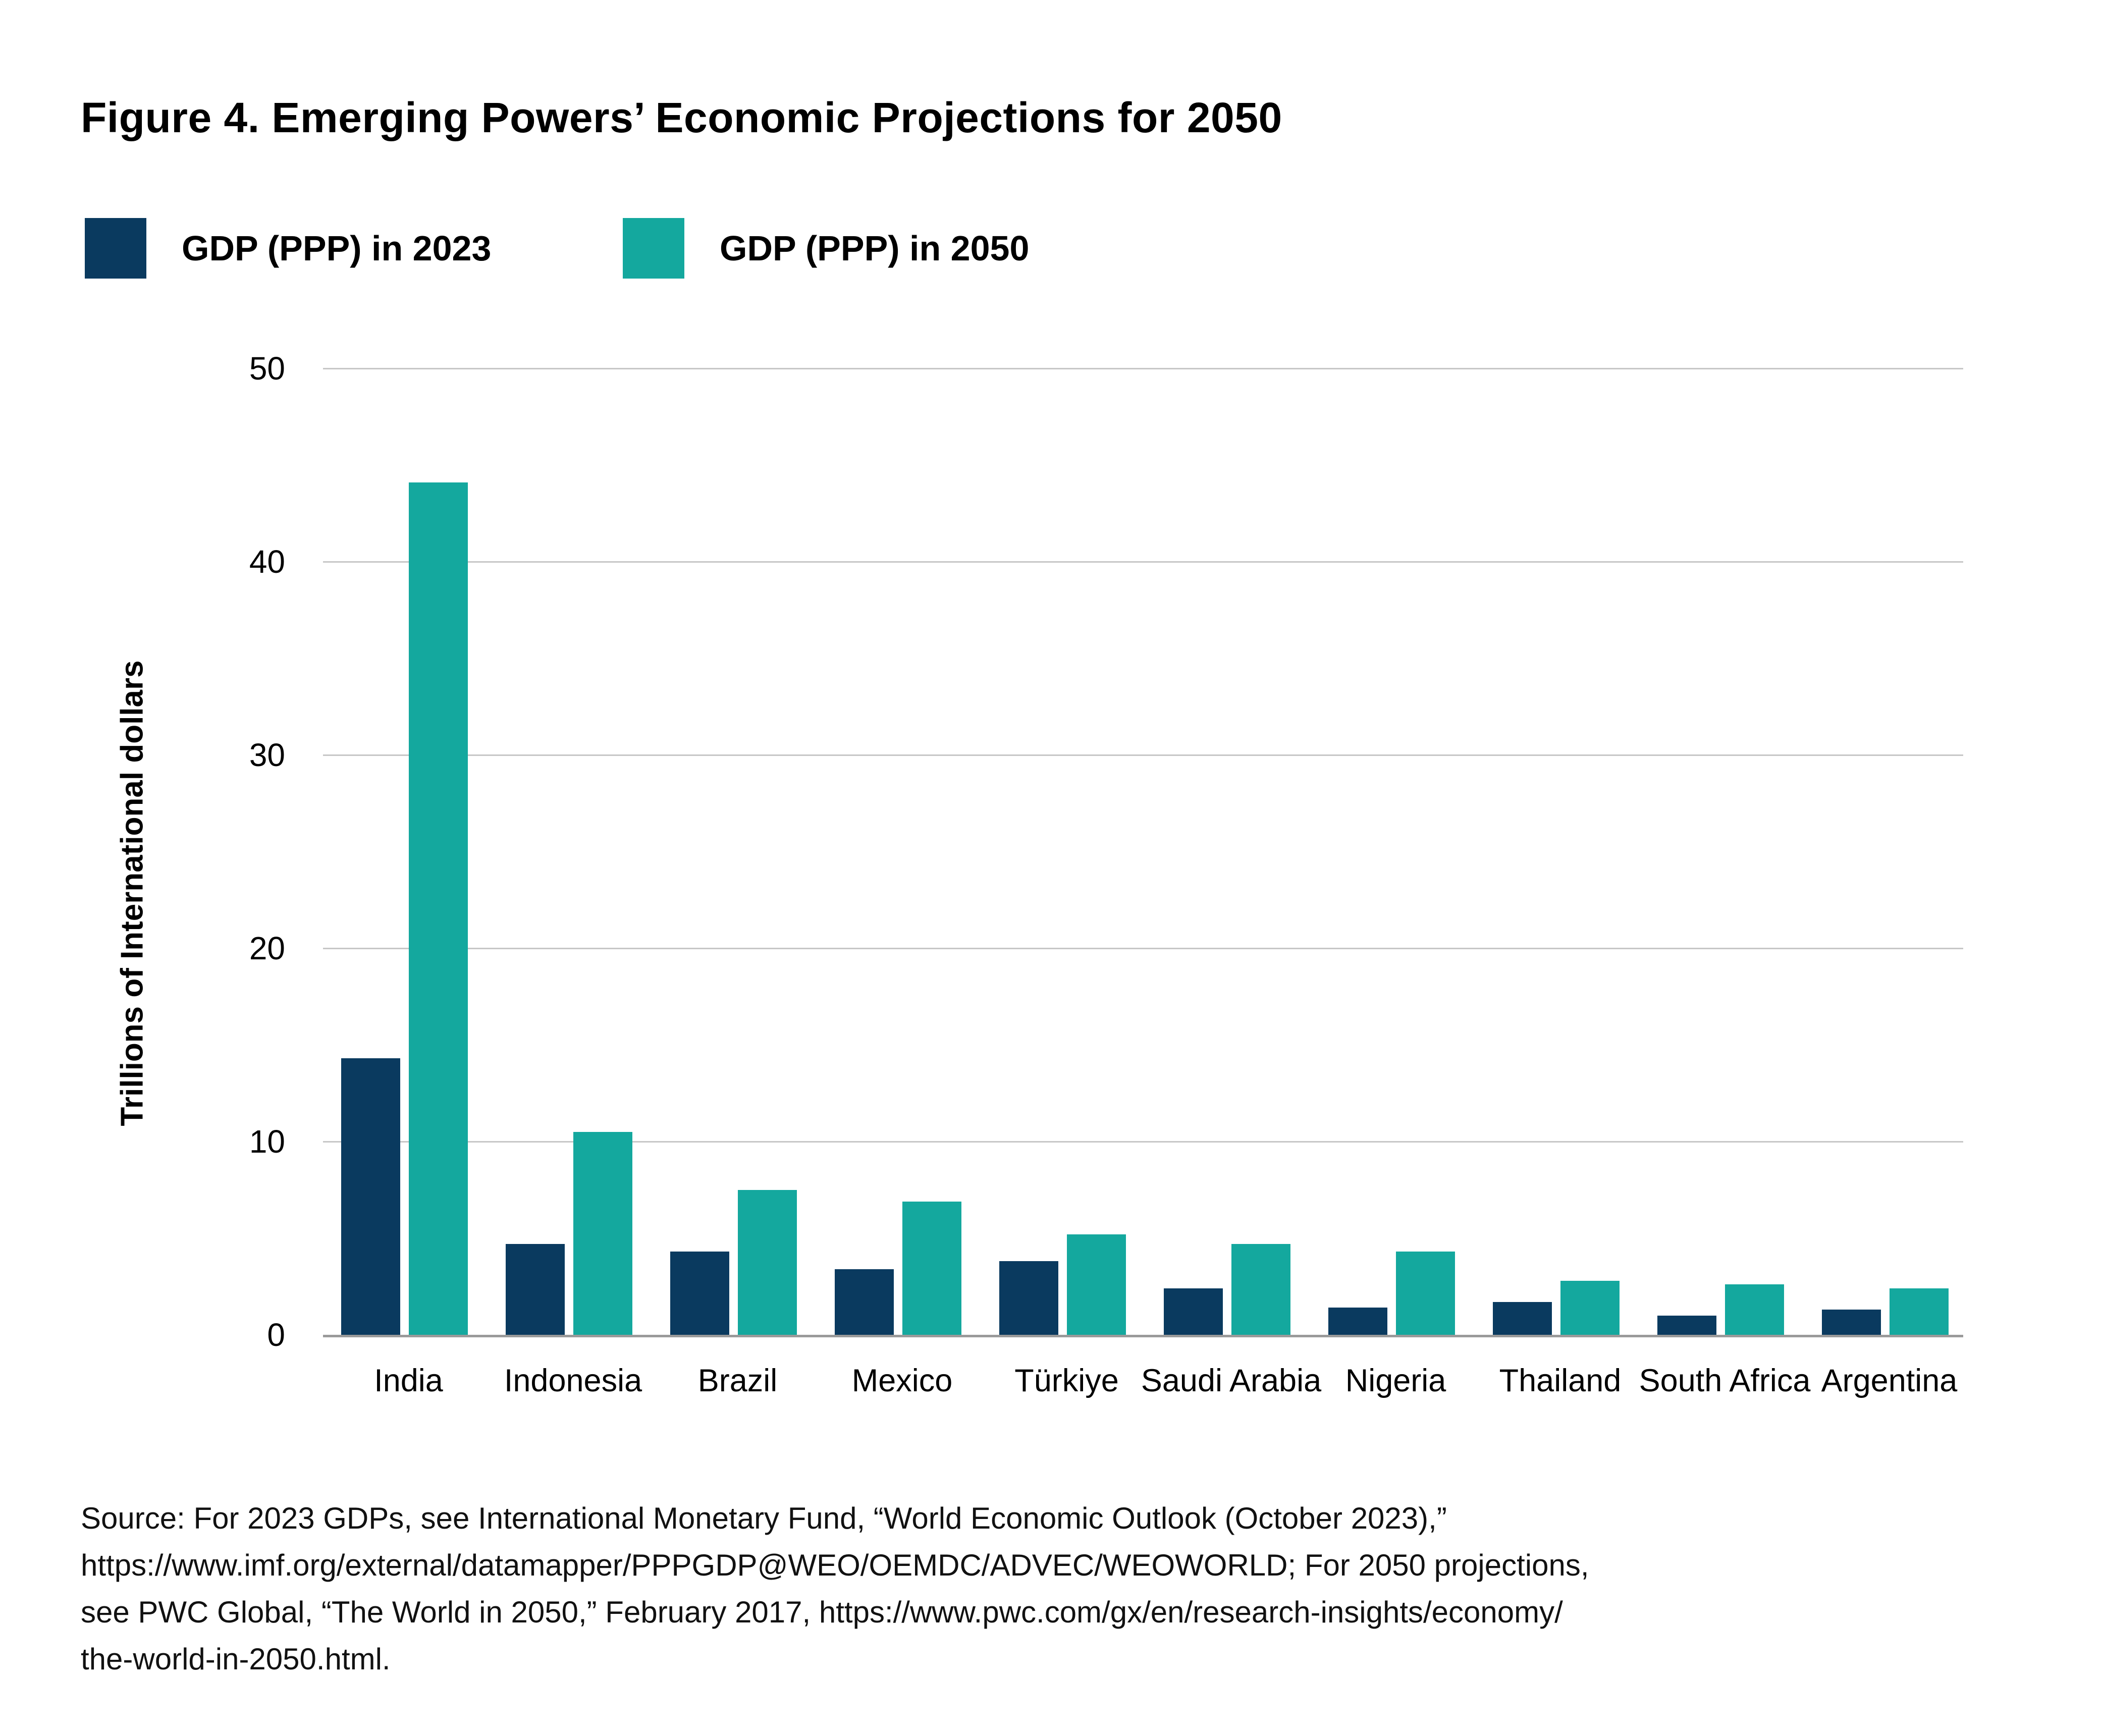 The height and width of the screenshot is (1736, 2103). What do you see at coordinates (1096, 1284) in the screenshot?
I see `bar-türkiye-2050` at bounding box center [1096, 1284].